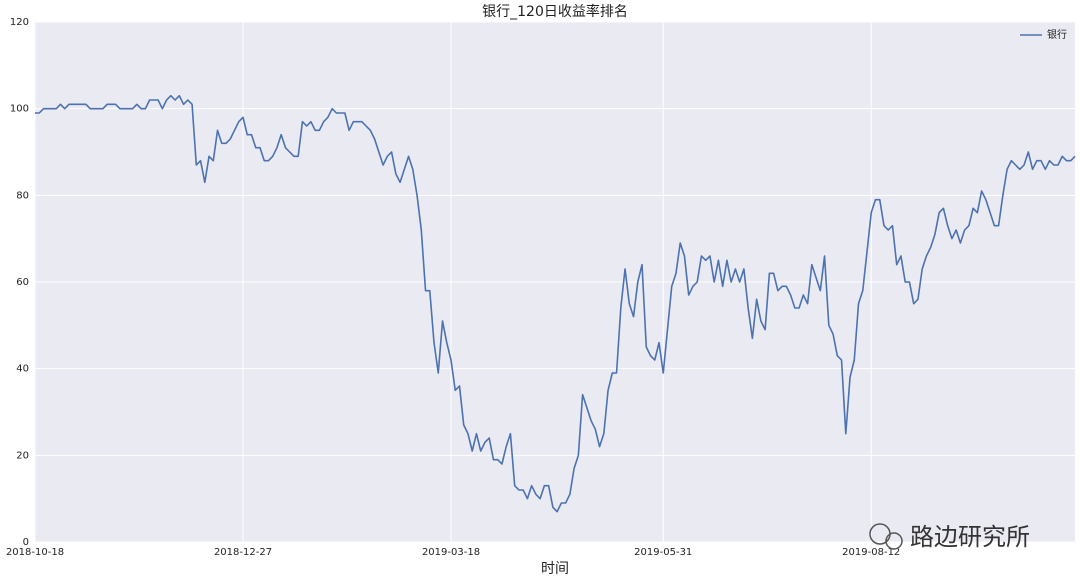 This screenshot has height=584, width=1080. Describe the element at coordinates (22, 369) in the screenshot. I see `y-tick-label: 40` at that location.